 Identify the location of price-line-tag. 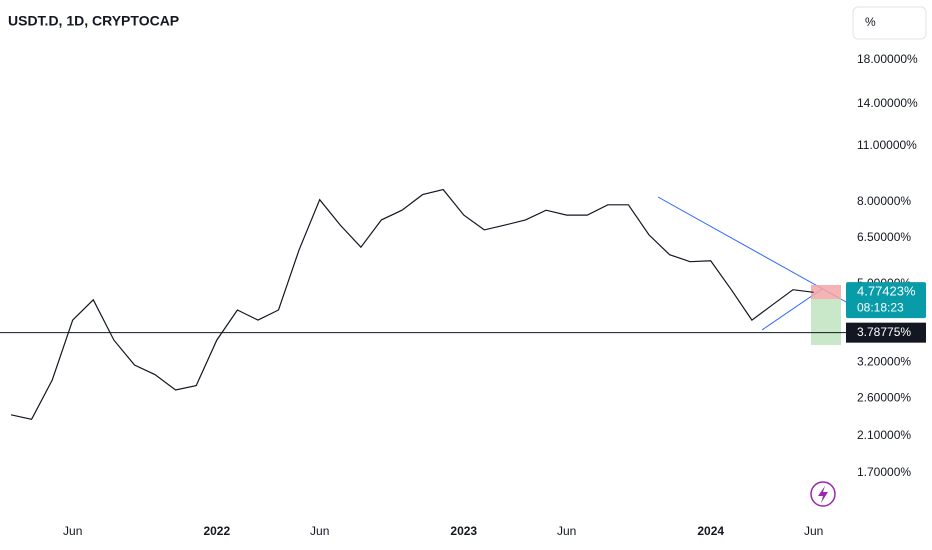
(886, 332).